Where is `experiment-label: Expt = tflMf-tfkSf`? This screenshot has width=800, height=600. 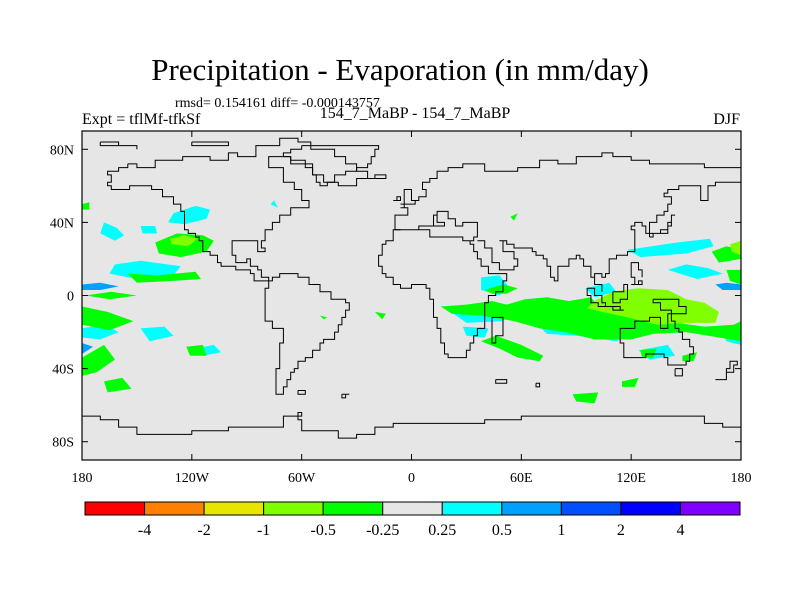 experiment-label: Expt = tflMf-tfkSf is located at coordinates (141, 119).